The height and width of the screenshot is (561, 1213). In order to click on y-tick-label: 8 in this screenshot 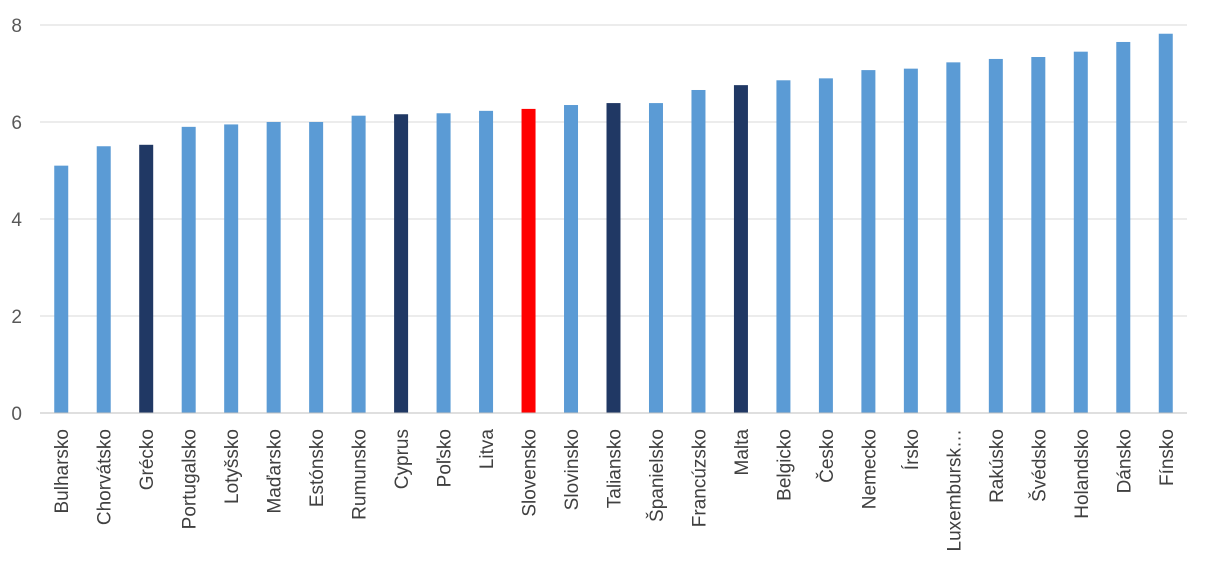, I will do `click(16, 26)`.